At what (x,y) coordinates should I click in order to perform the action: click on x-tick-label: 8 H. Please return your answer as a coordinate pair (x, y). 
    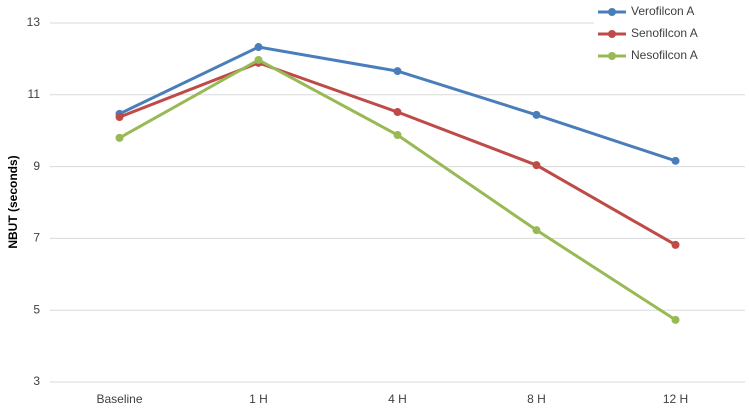
    Looking at the image, I should click on (536, 399).